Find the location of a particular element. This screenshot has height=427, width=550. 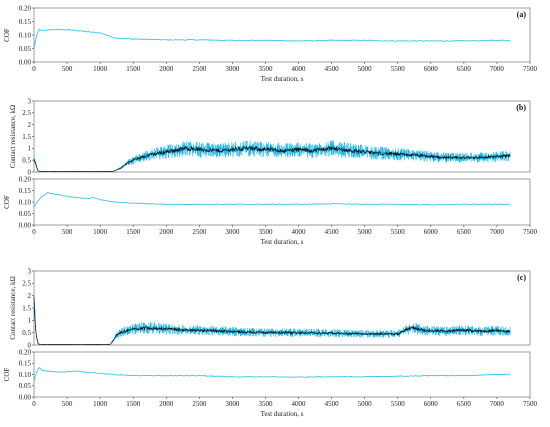

resistance-band is located at coordinates (272, 322).